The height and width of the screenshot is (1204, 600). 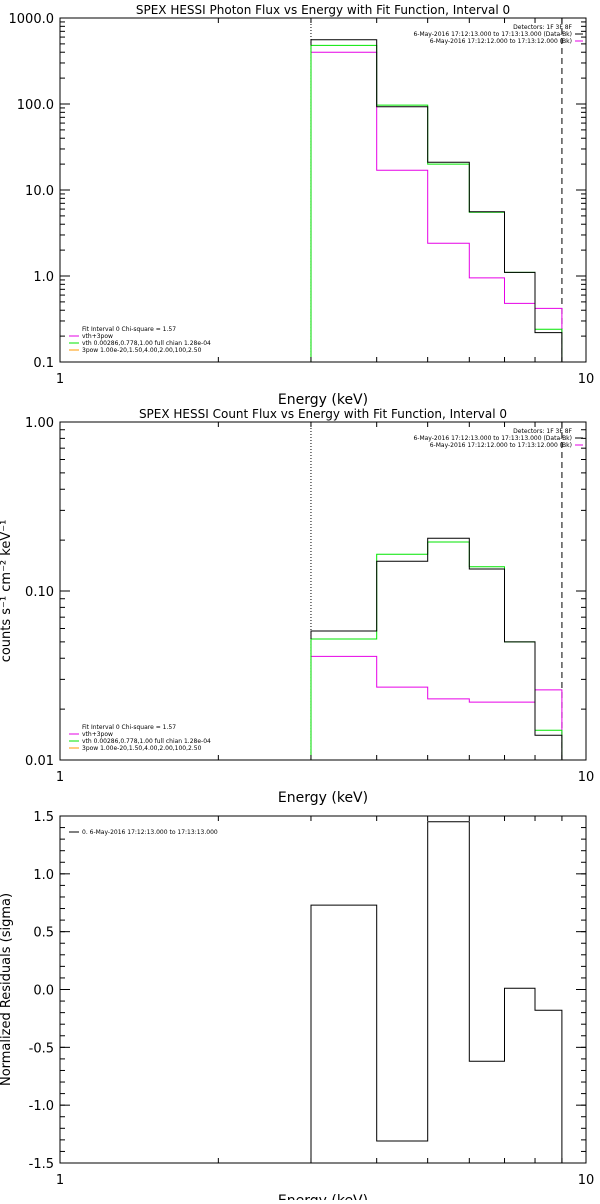 I want to click on y-tick-label: -1.5, so click(x=41, y=1164).